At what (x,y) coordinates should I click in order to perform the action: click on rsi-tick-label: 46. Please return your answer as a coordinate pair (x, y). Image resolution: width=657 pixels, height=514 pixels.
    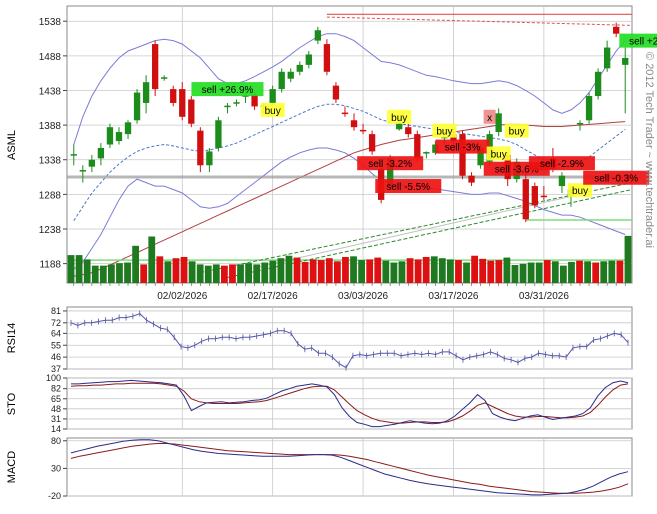
    Looking at the image, I should click on (56, 357).